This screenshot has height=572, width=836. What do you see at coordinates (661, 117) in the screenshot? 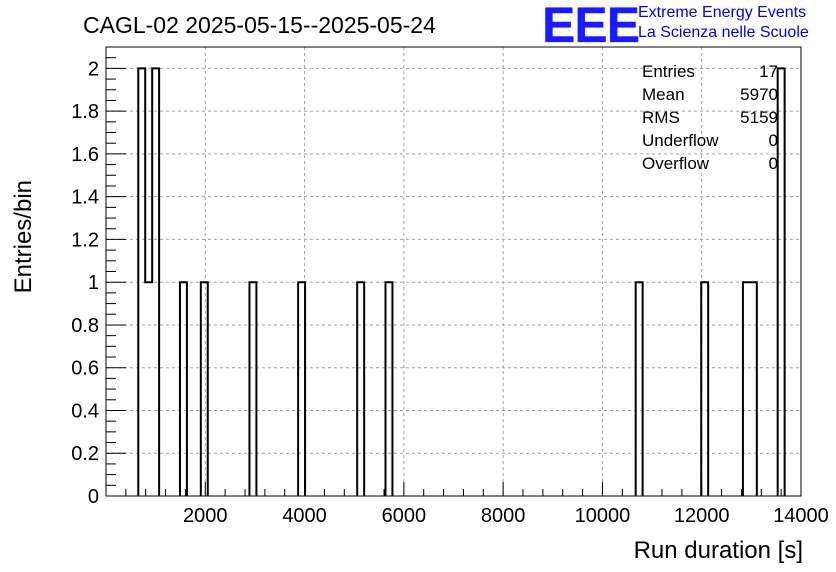
I see `stats-label: RMS` at bounding box center [661, 117].